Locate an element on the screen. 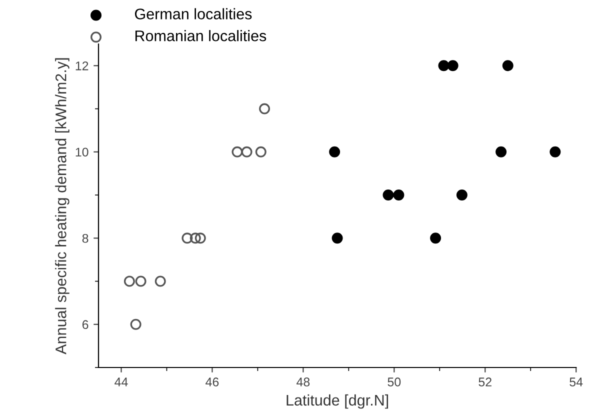 The height and width of the screenshot is (420, 597). x-tick-label: 50 is located at coordinates (394, 382).